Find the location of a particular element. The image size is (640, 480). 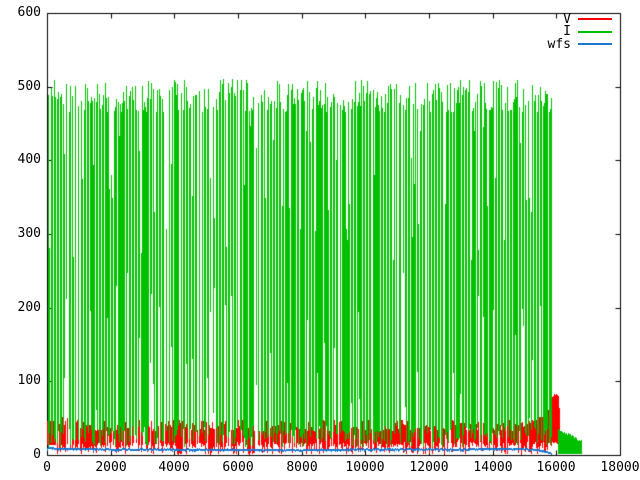

x-tick-label: 0 is located at coordinates (47, 467).